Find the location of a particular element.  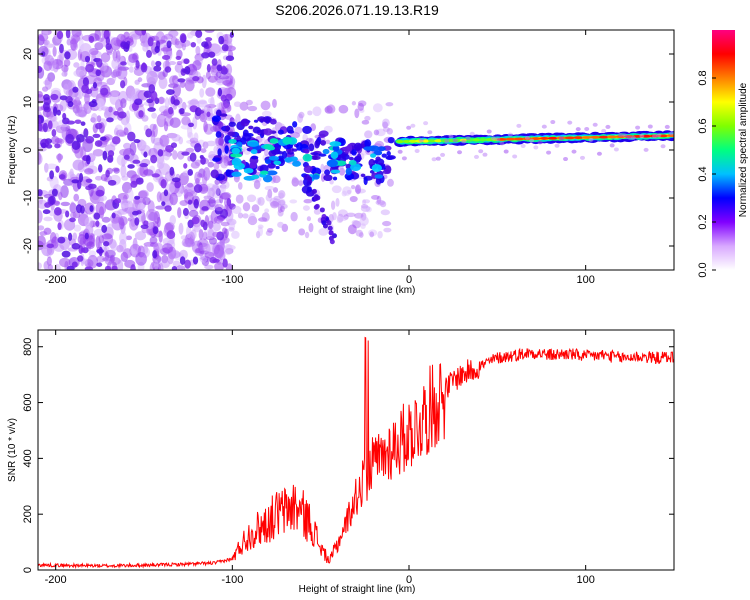

x-tick-label: -200 is located at coordinates (56, 280).